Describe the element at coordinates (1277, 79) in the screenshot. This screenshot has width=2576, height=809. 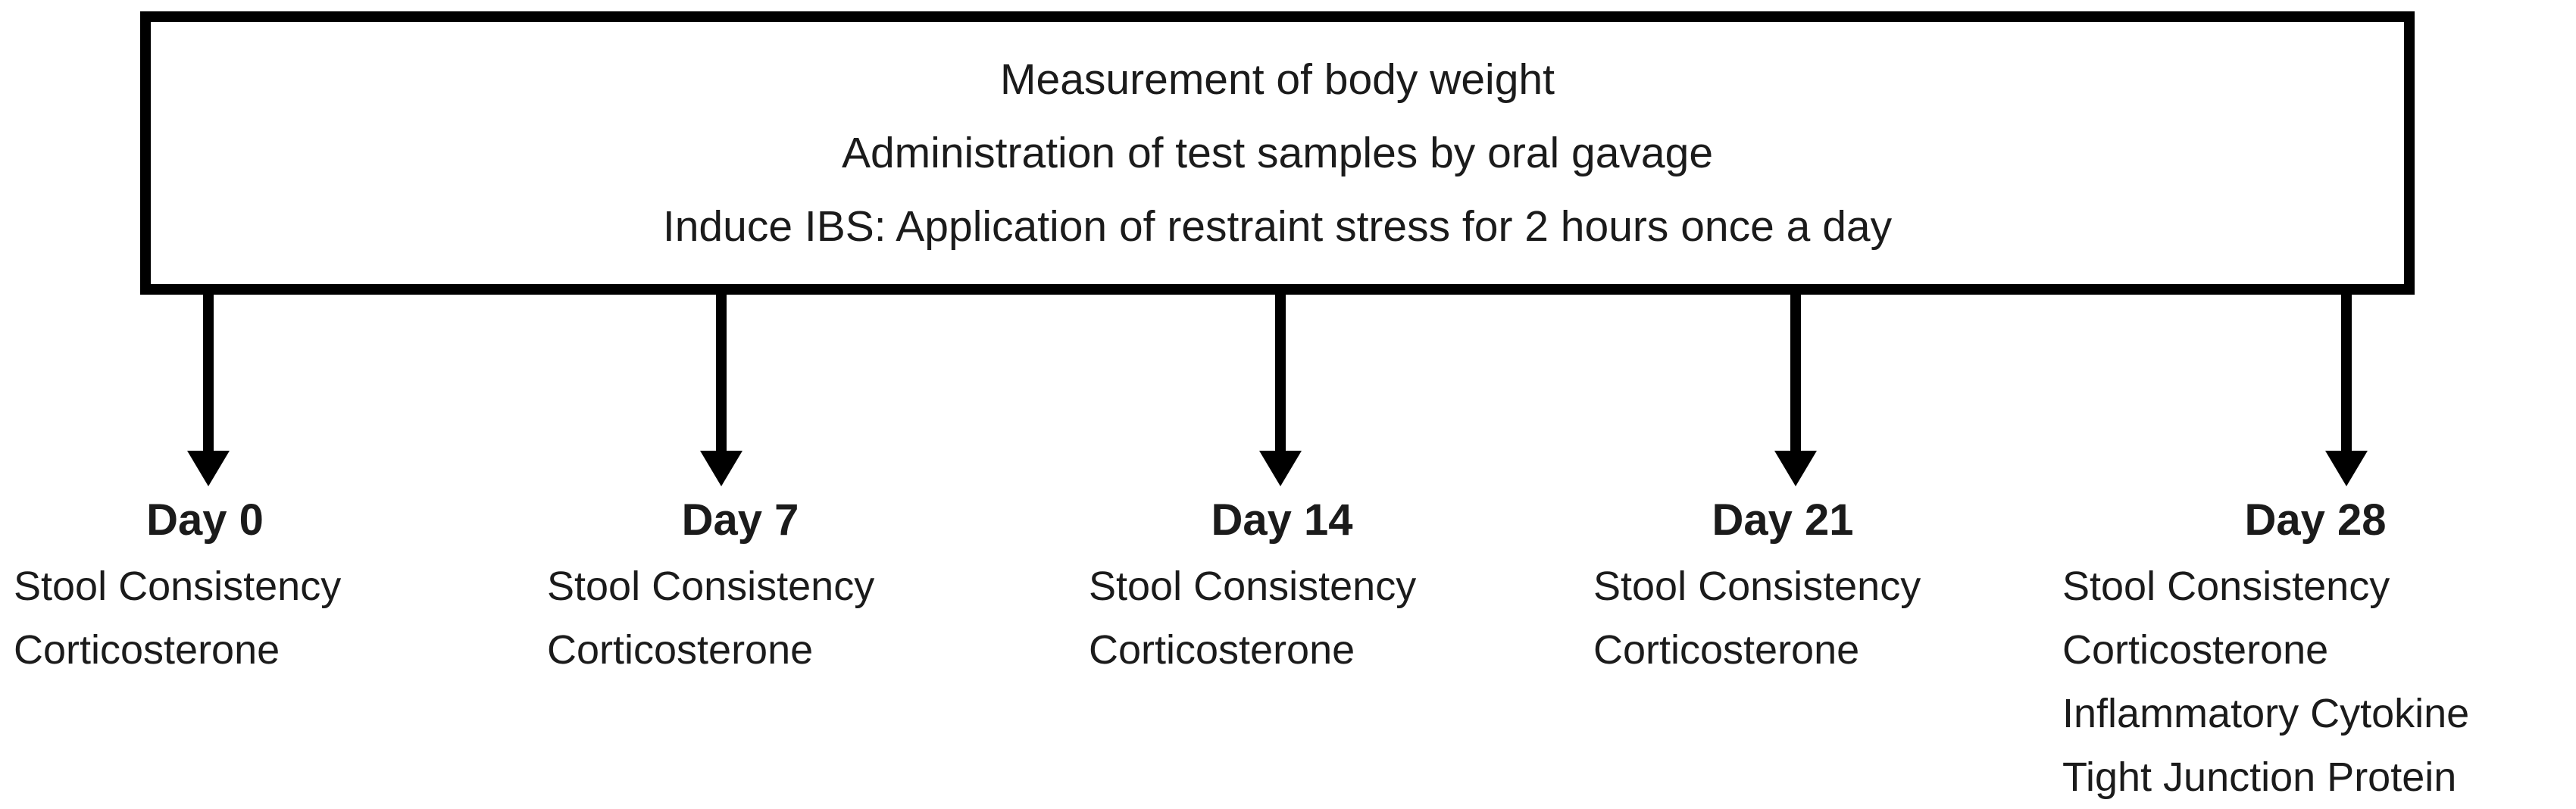
I see `protocol-line-body-weight: Measurement of body weight` at that location.